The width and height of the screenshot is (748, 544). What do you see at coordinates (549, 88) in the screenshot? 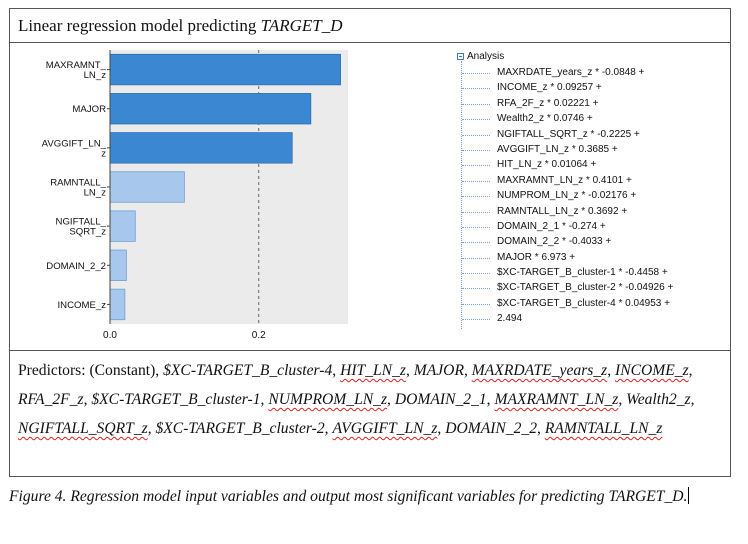
I see `tree-item-label: INCOME_z * 0.09257 +` at bounding box center [549, 88].